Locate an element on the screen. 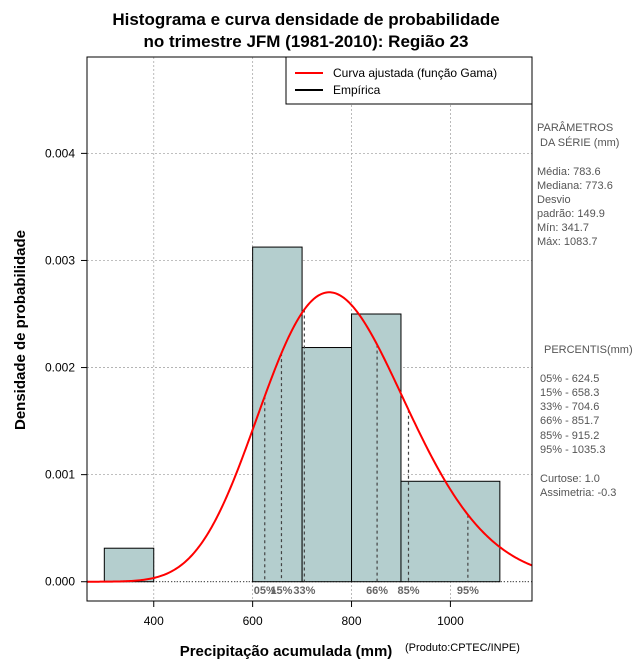 The width and height of the screenshot is (640, 660). legend-label-curve: Curva ajustada (função Gama) is located at coordinates (415, 73).